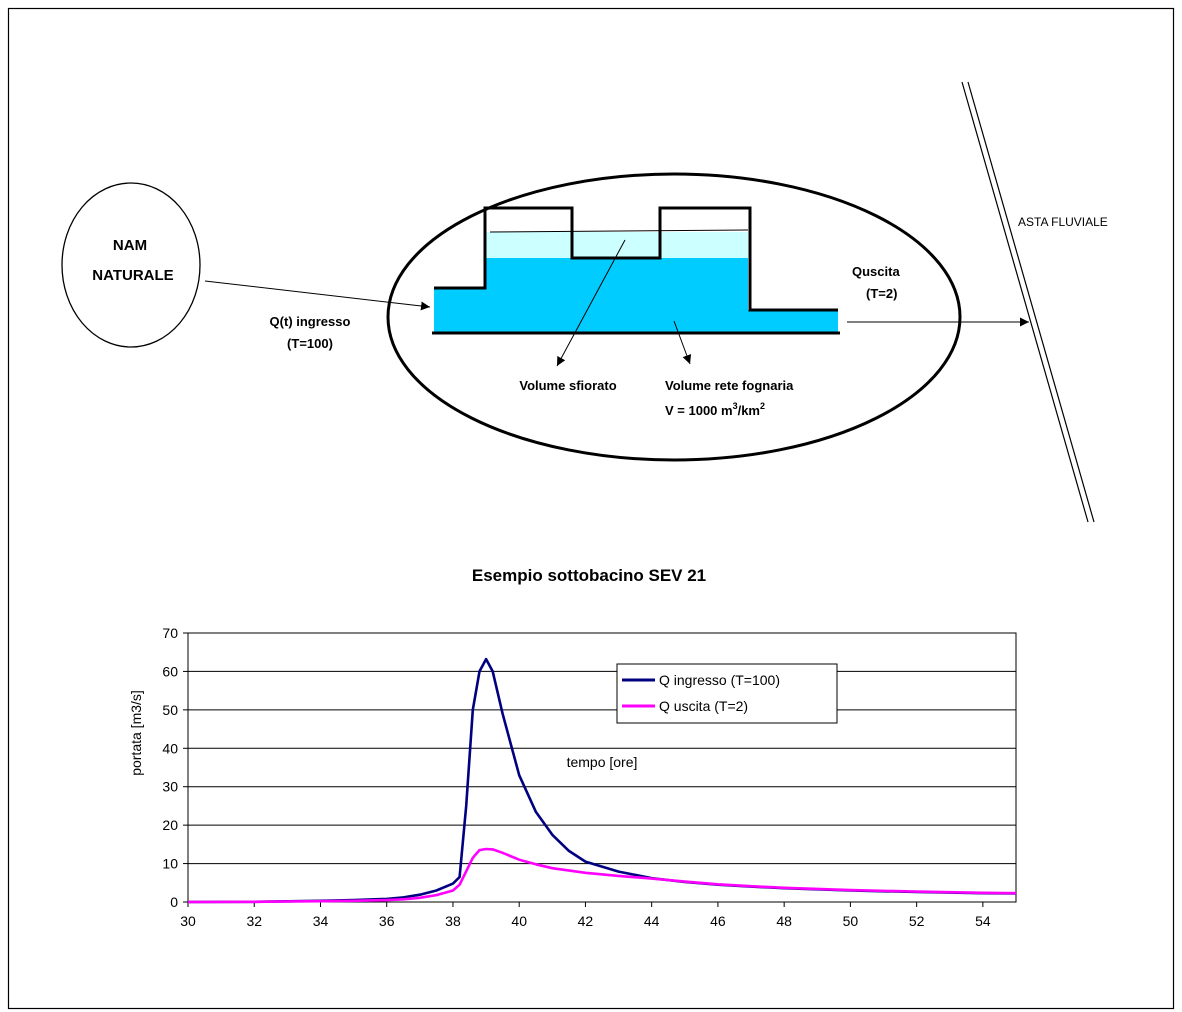 Image resolution: width=1182 pixels, height=1012 pixels. Describe the element at coordinates (170, 671) in the screenshot. I see `y-tick-label: 60` at that location.